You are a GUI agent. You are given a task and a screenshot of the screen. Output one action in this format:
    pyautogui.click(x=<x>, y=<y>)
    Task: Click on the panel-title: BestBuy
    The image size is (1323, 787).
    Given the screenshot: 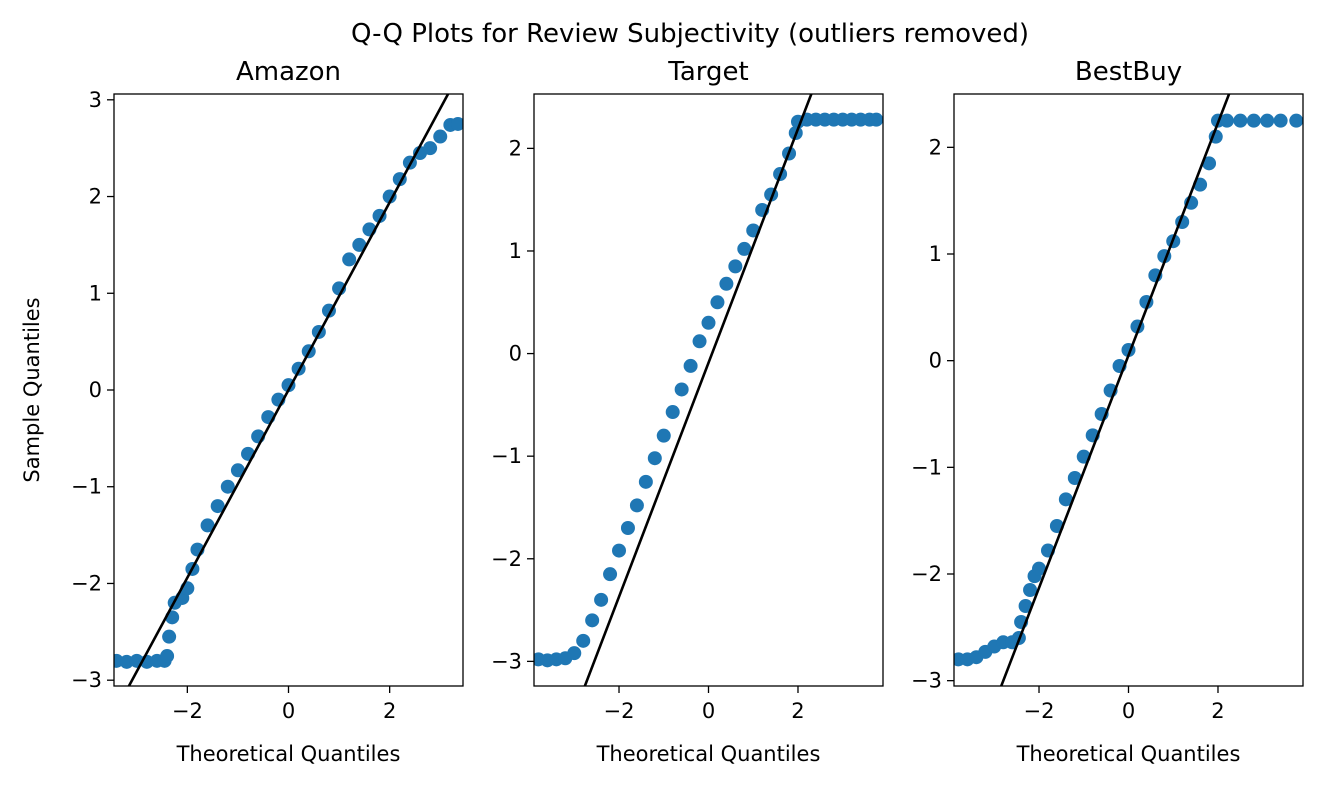 What is the action you would take?
    pyautogui.click(x=1128, y=72)
    